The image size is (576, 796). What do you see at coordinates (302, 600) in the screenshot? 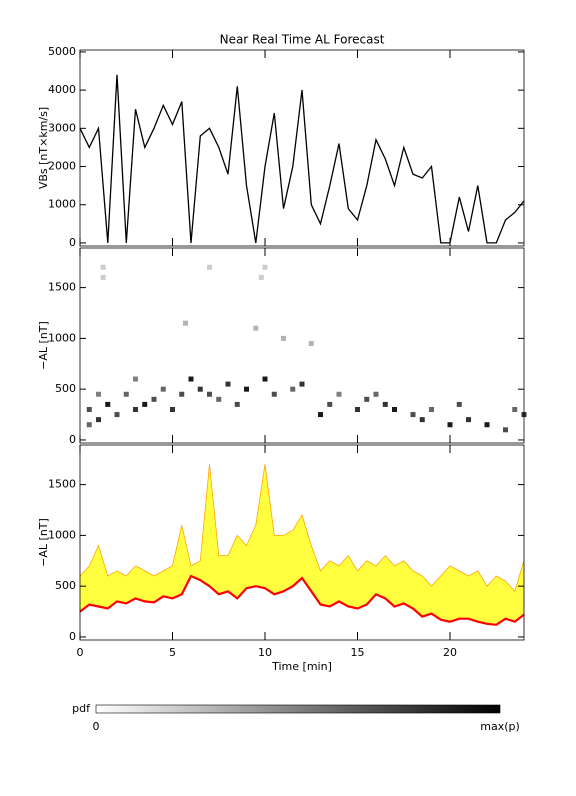
I see `median-line` at bounding box center [302, 600].